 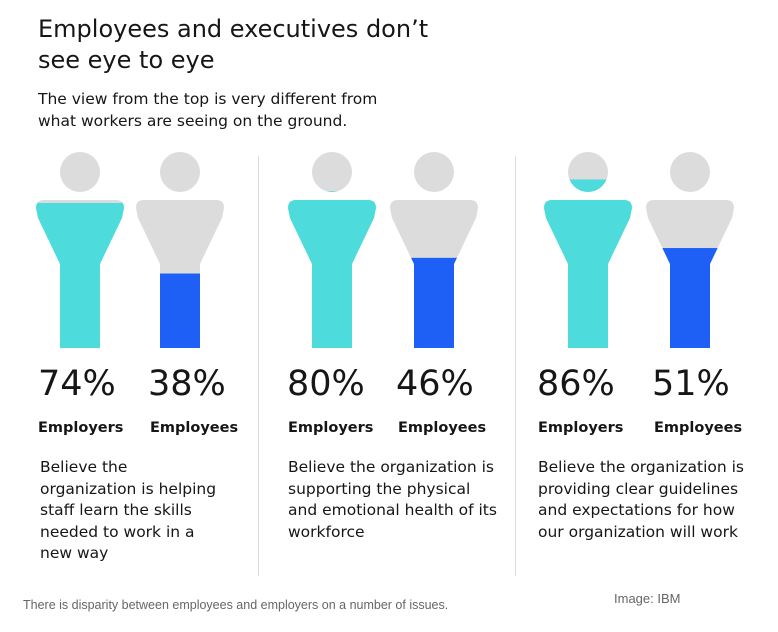 I want to click on employer-label-1: Employers, so click(x=81, y=428).